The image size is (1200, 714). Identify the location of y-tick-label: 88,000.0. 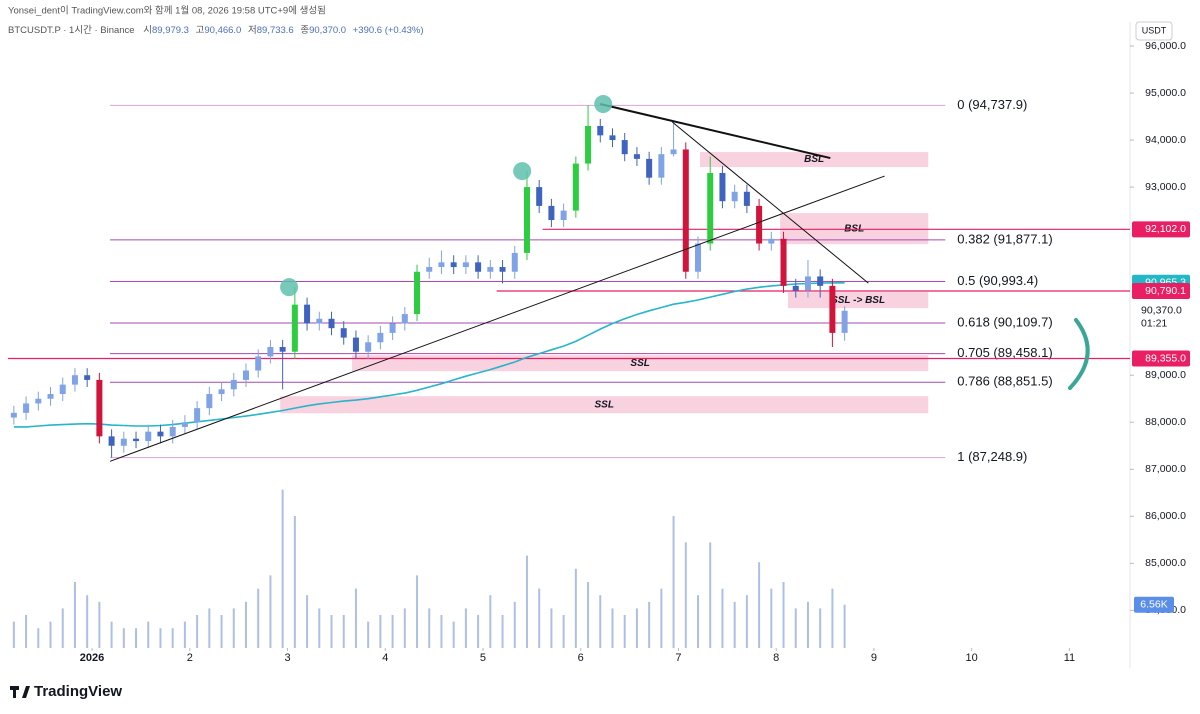
(1165, 422).